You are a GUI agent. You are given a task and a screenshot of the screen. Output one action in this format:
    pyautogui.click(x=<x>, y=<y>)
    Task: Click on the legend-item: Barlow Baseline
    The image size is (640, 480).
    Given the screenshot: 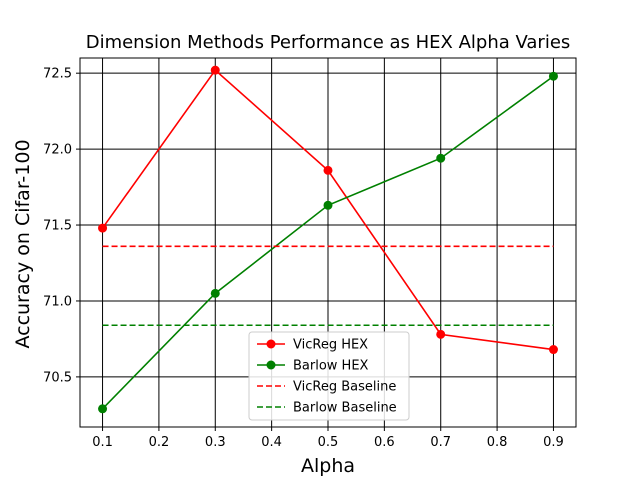 What is the action you would take?
    pyautogui.click(x=327, y=408)
    